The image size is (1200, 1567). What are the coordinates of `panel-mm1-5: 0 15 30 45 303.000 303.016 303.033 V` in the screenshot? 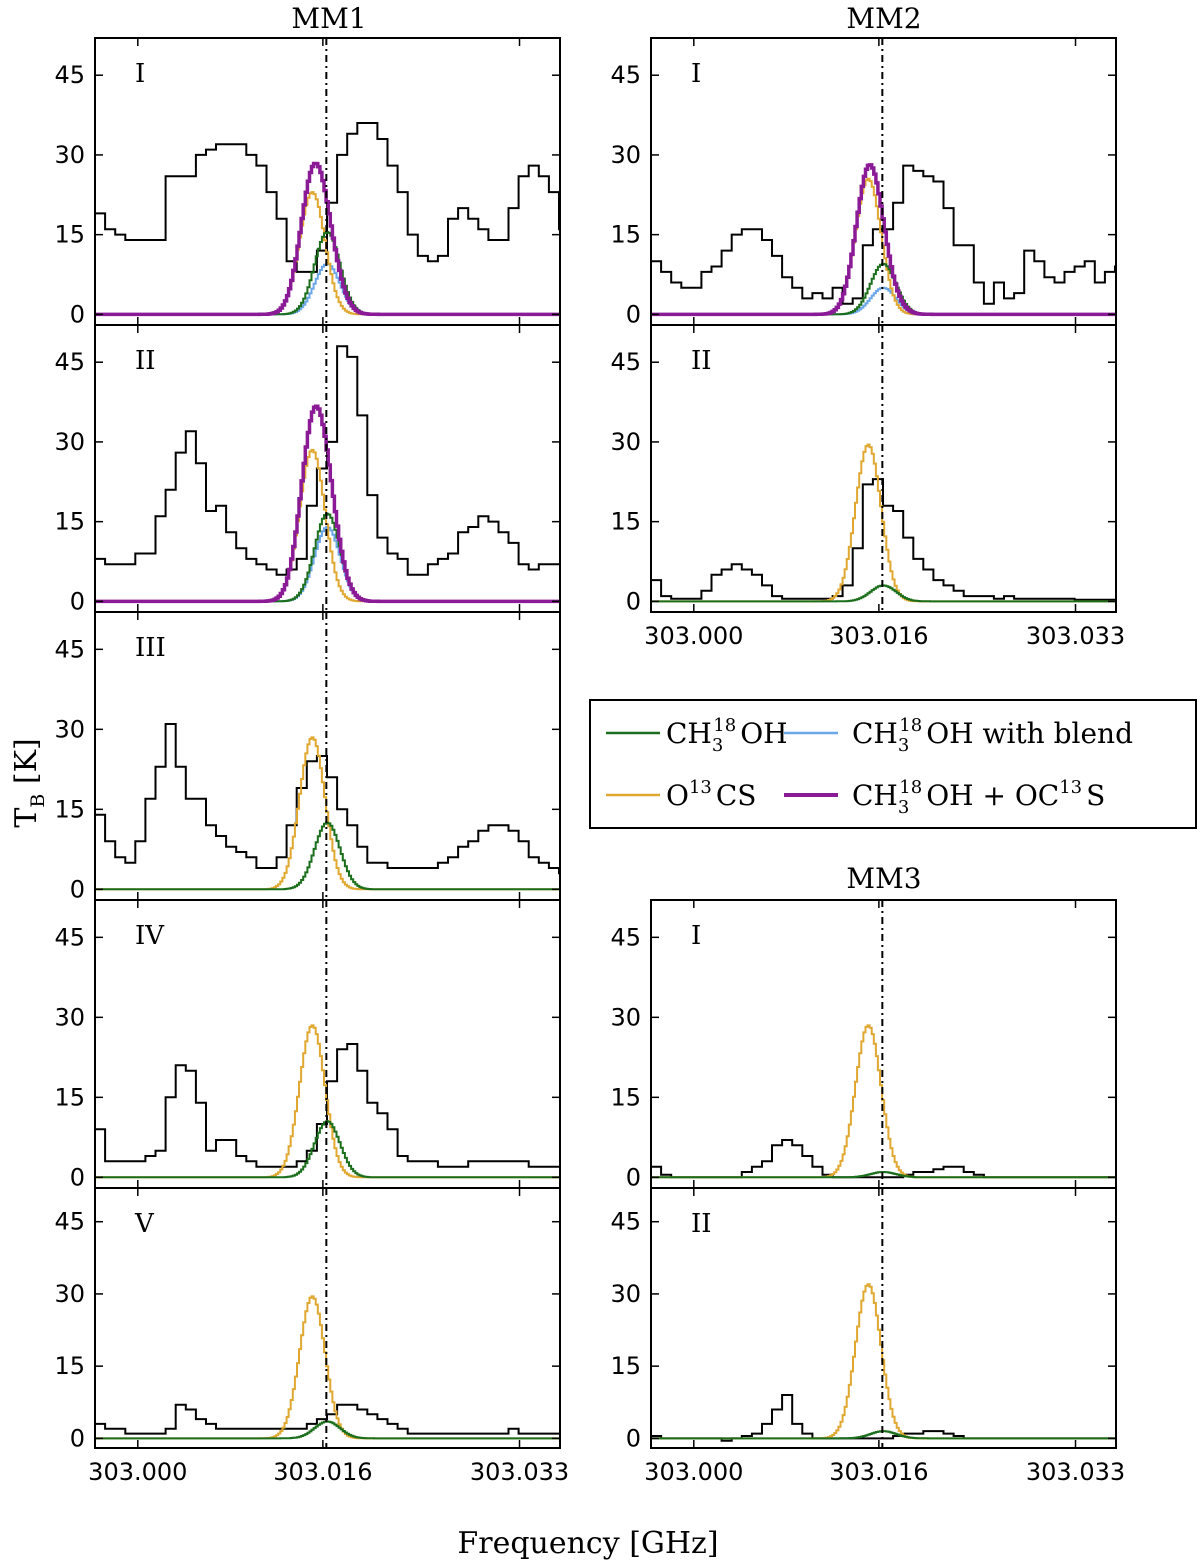 It's located at (311, 1336).